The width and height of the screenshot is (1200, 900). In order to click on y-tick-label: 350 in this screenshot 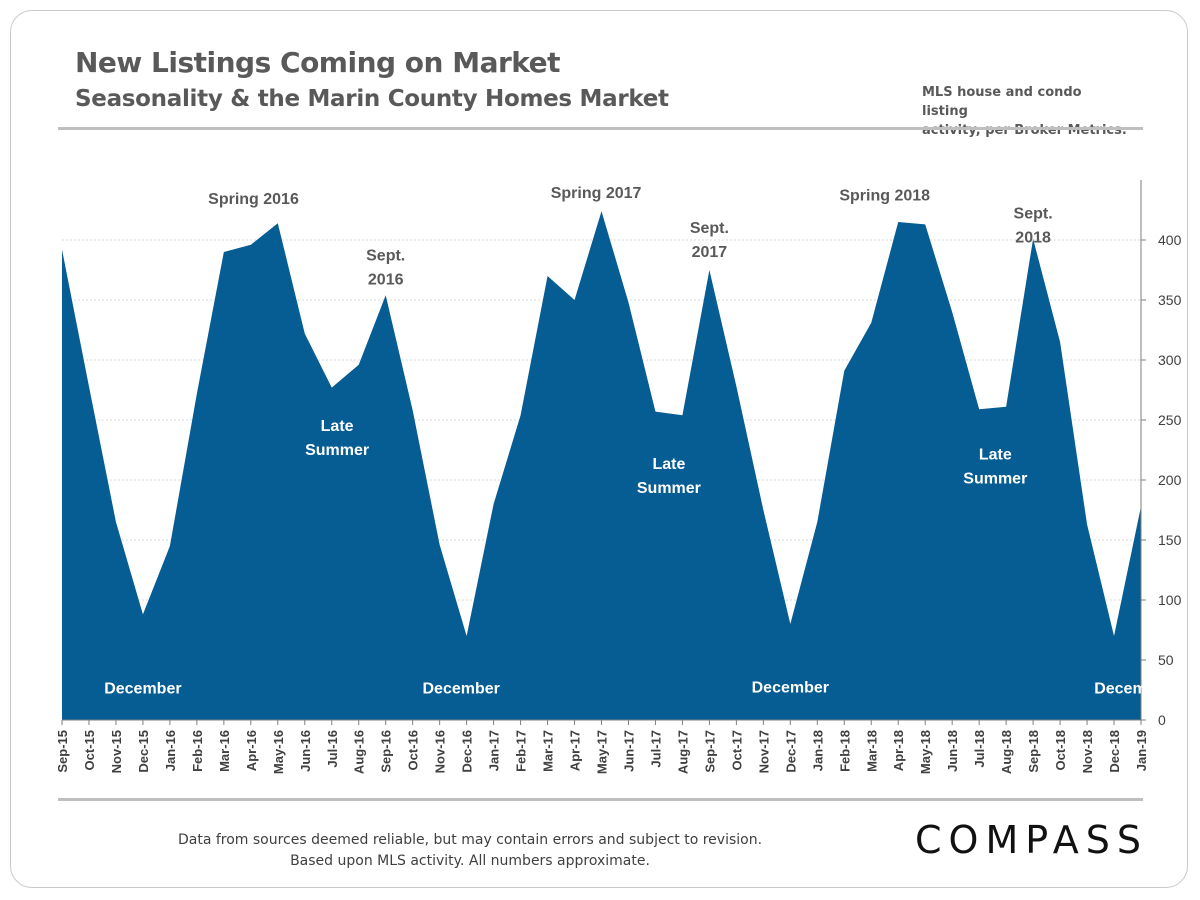, I will do `click(1170, 300)`.